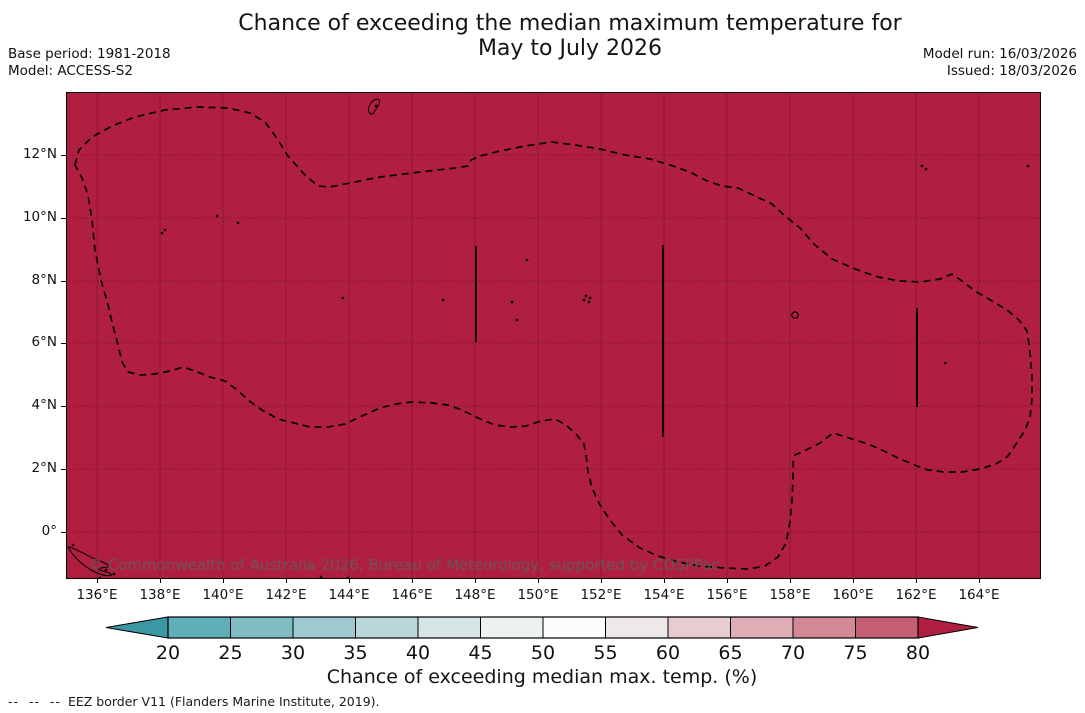 This screenshot has height=713, width=1085. What do you see at coordinates (34, 701) in the screenshot?
I see `eez-dash-swatch: -- -- --` at bounding box center [34, 701].